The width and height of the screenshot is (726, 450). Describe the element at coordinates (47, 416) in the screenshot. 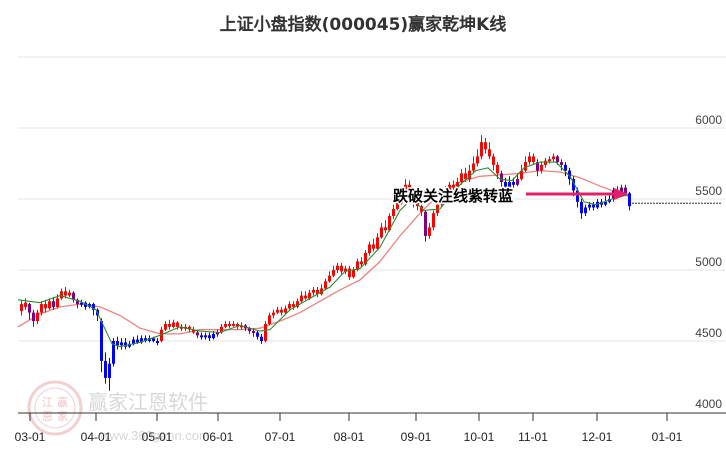

I see `svg-text: 恩` at that location.